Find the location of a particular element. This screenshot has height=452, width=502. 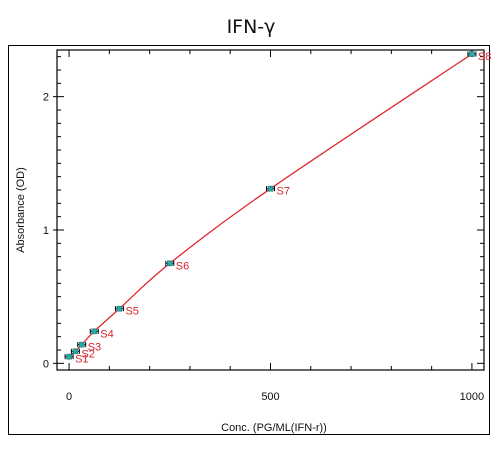

point-label-s8: S8 is located at coordinates (484, 57).